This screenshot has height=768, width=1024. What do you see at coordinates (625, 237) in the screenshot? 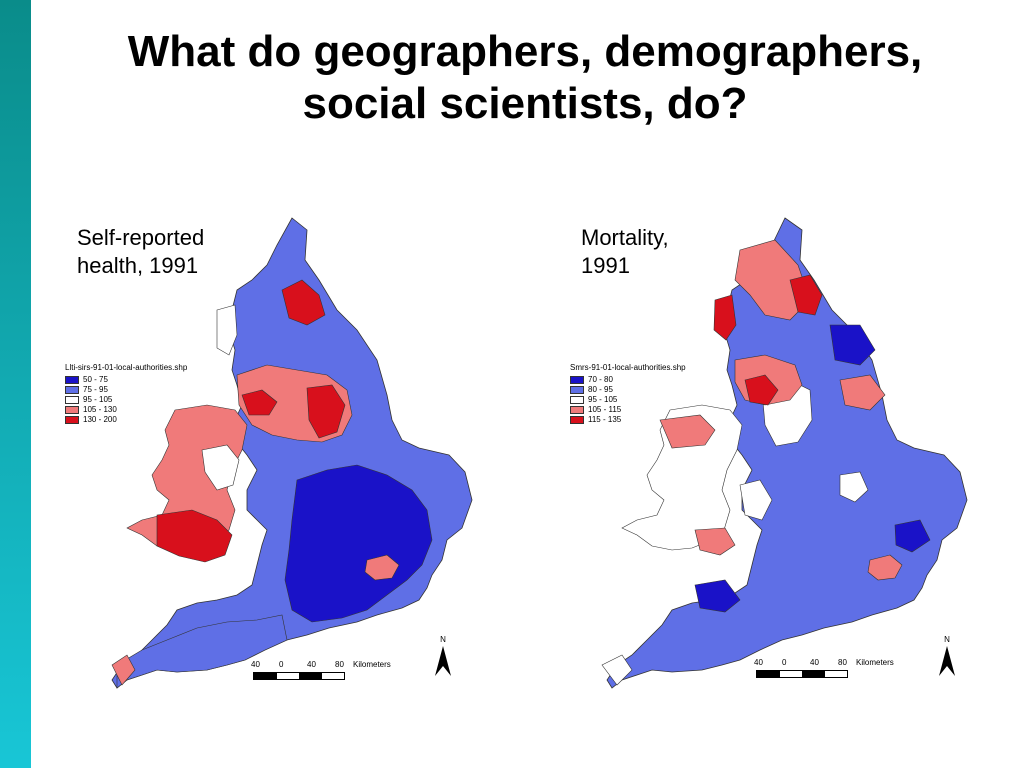
I see `map-label-line-1: Mortality,` at bounding box center [625, 237].